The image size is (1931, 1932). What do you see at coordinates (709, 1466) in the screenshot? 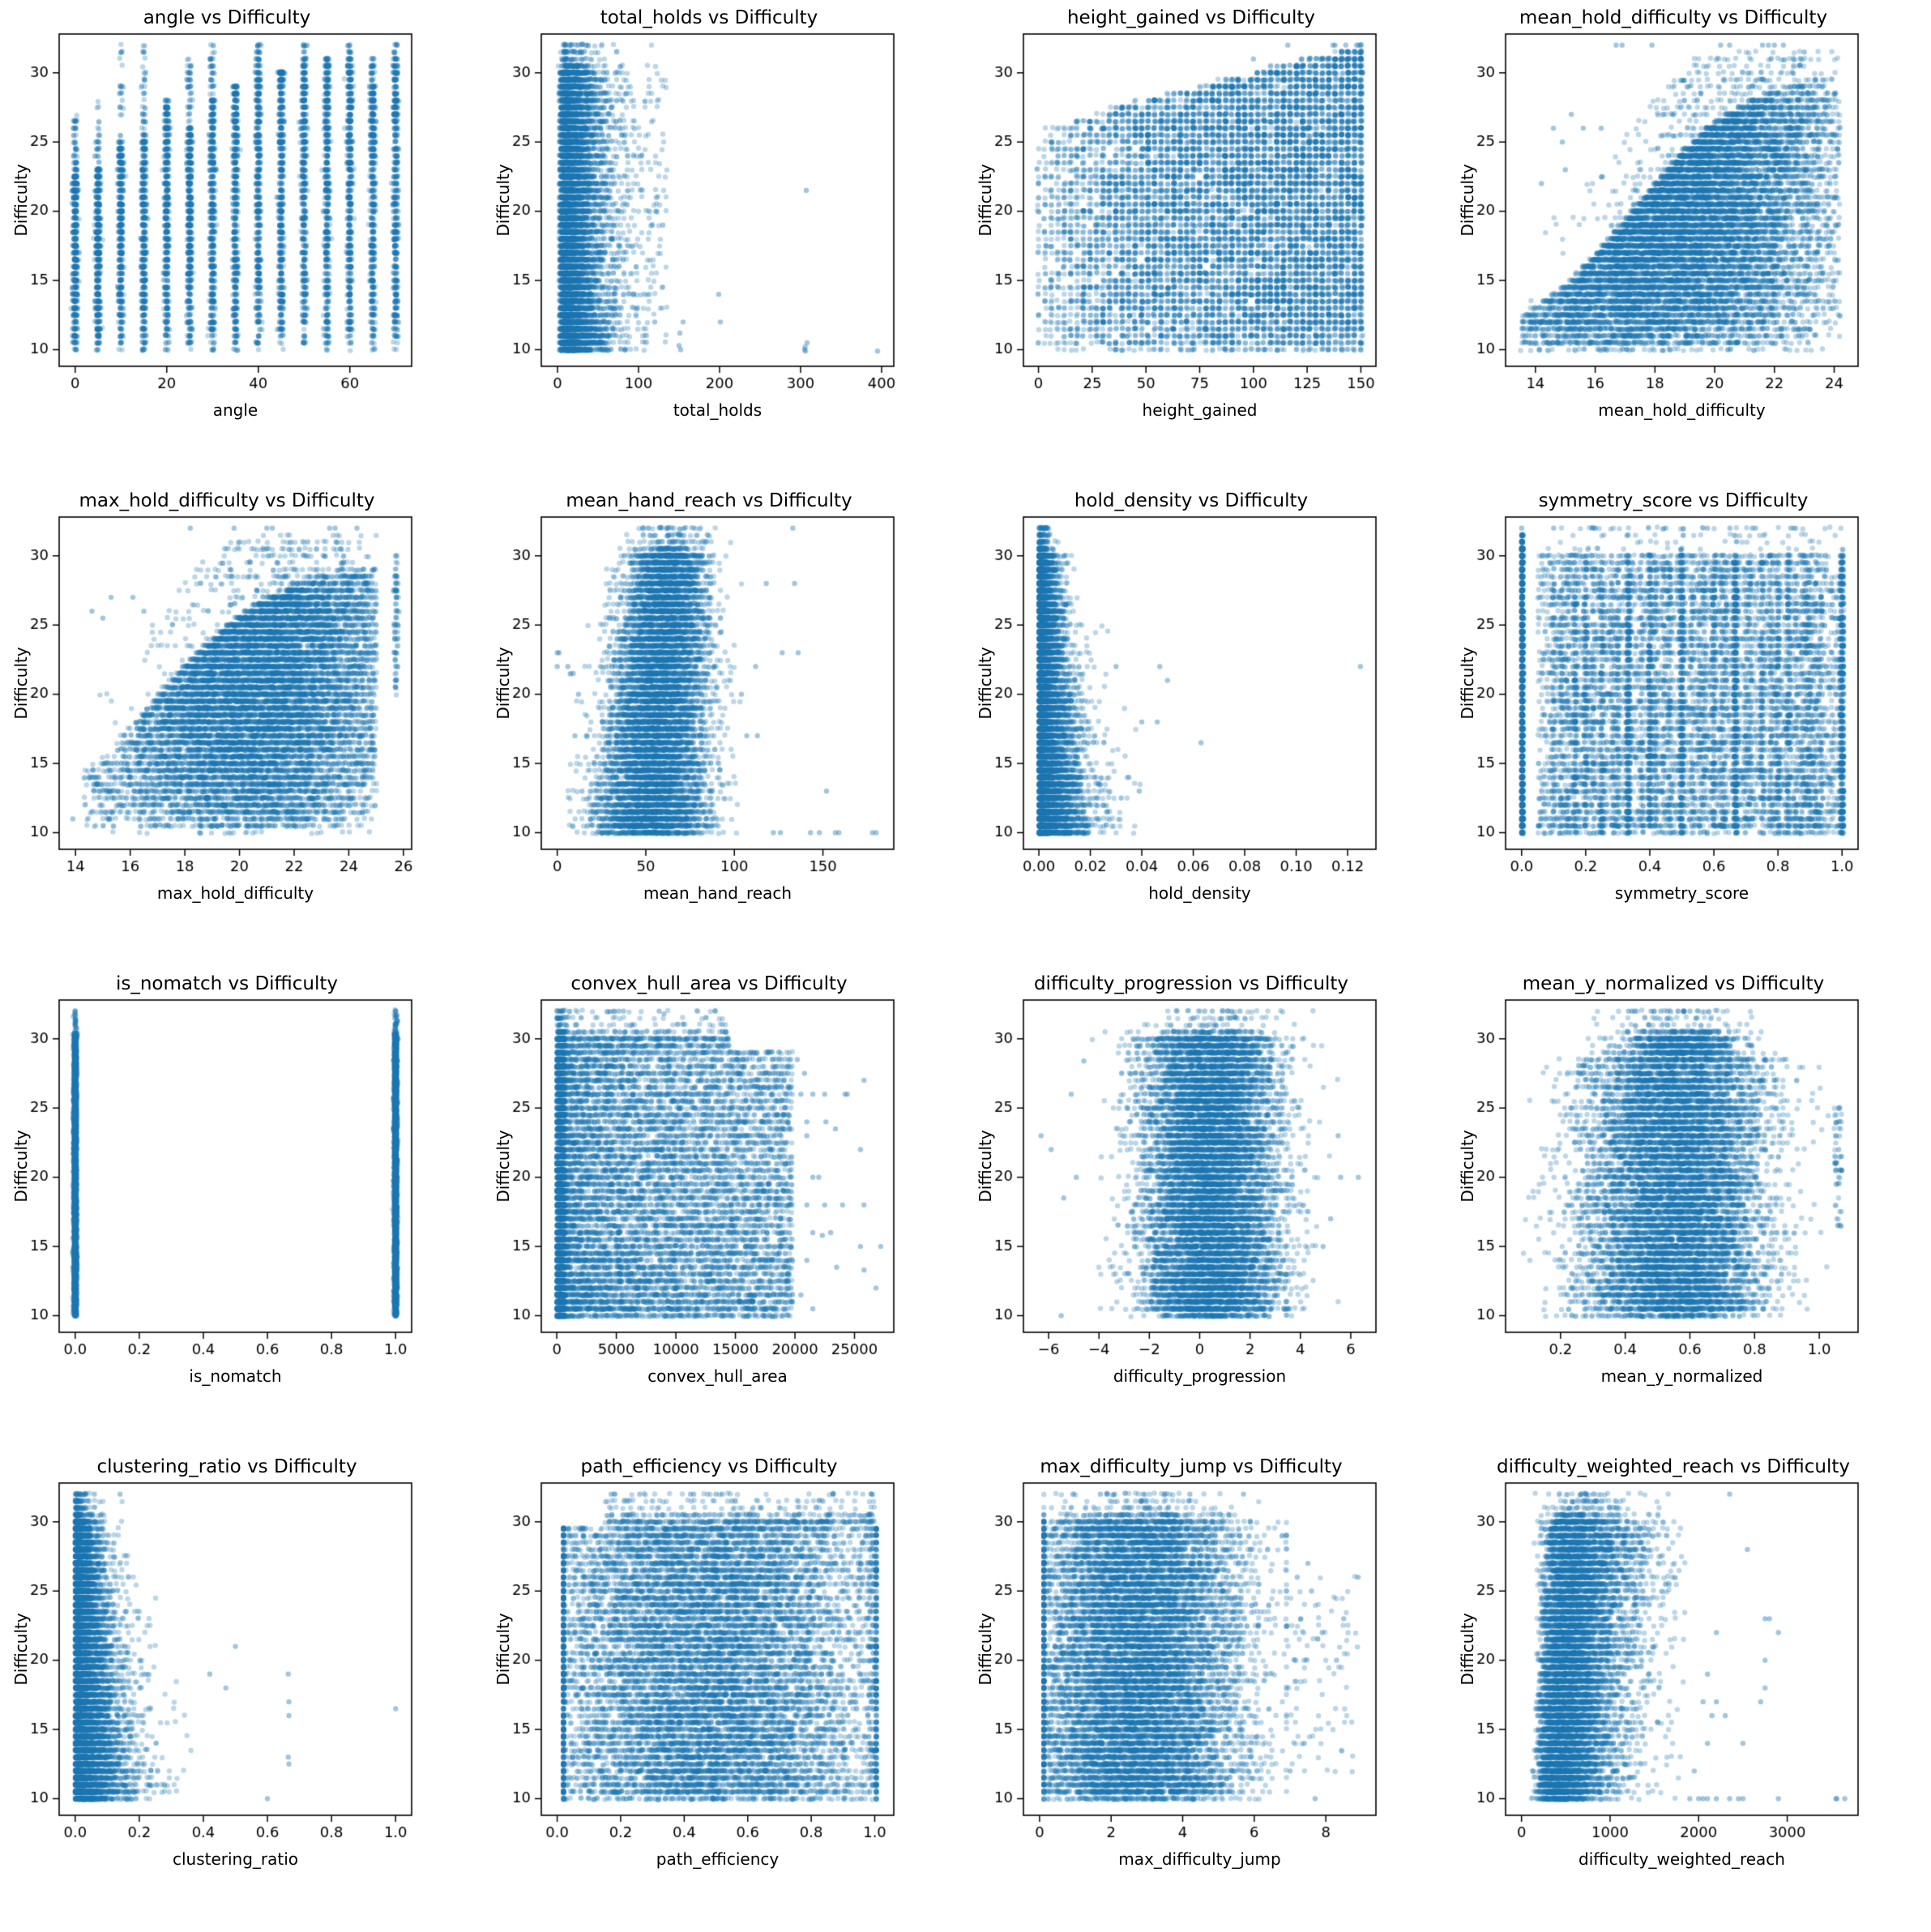
I see `subplot-title: path_efficiency vs Difficulty` at bounding box center [709, 1466].